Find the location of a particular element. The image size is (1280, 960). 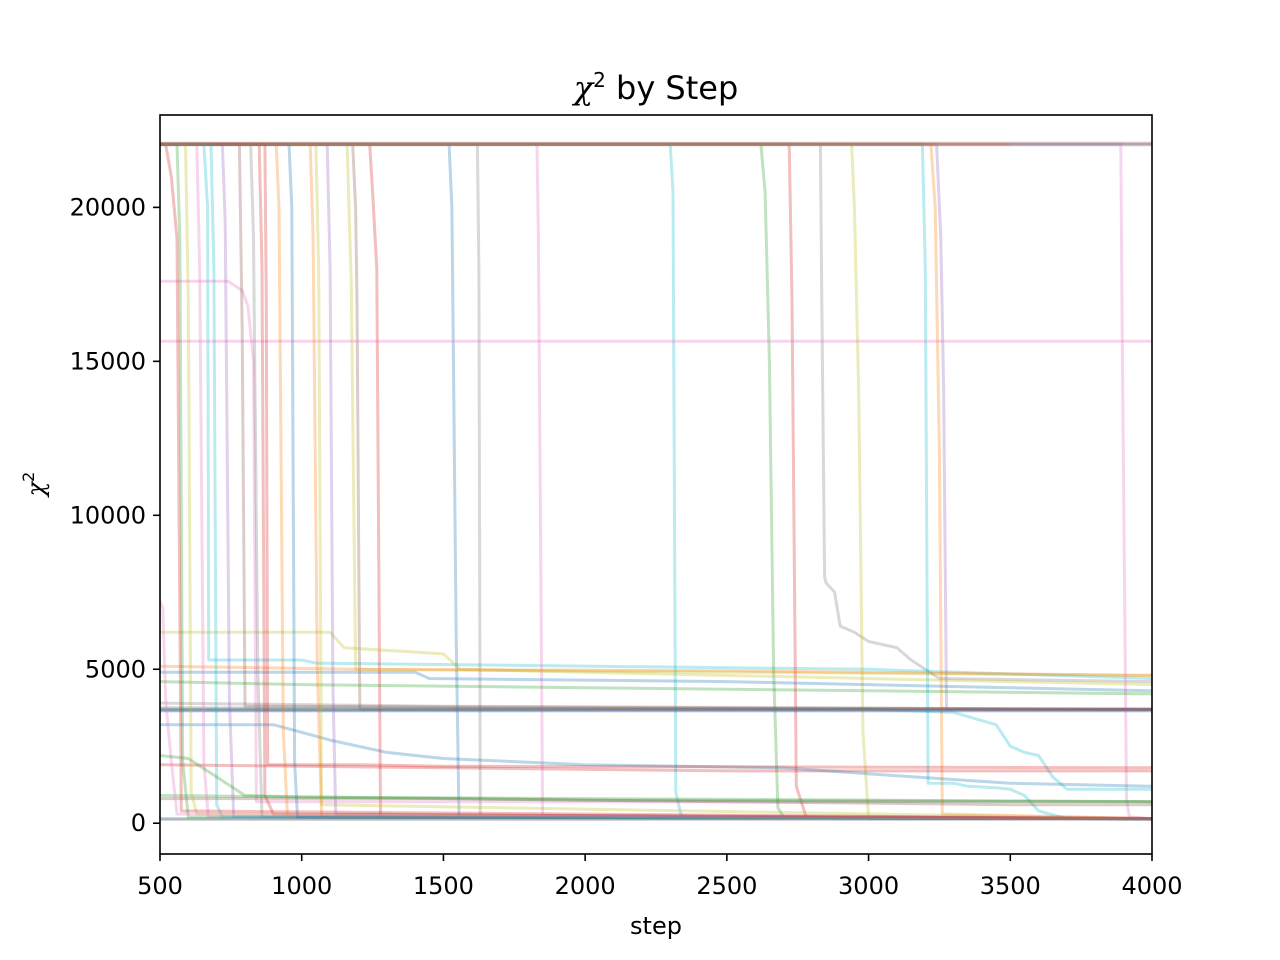

chart-title: χ2 by Step is located at coordinates (655, 87).